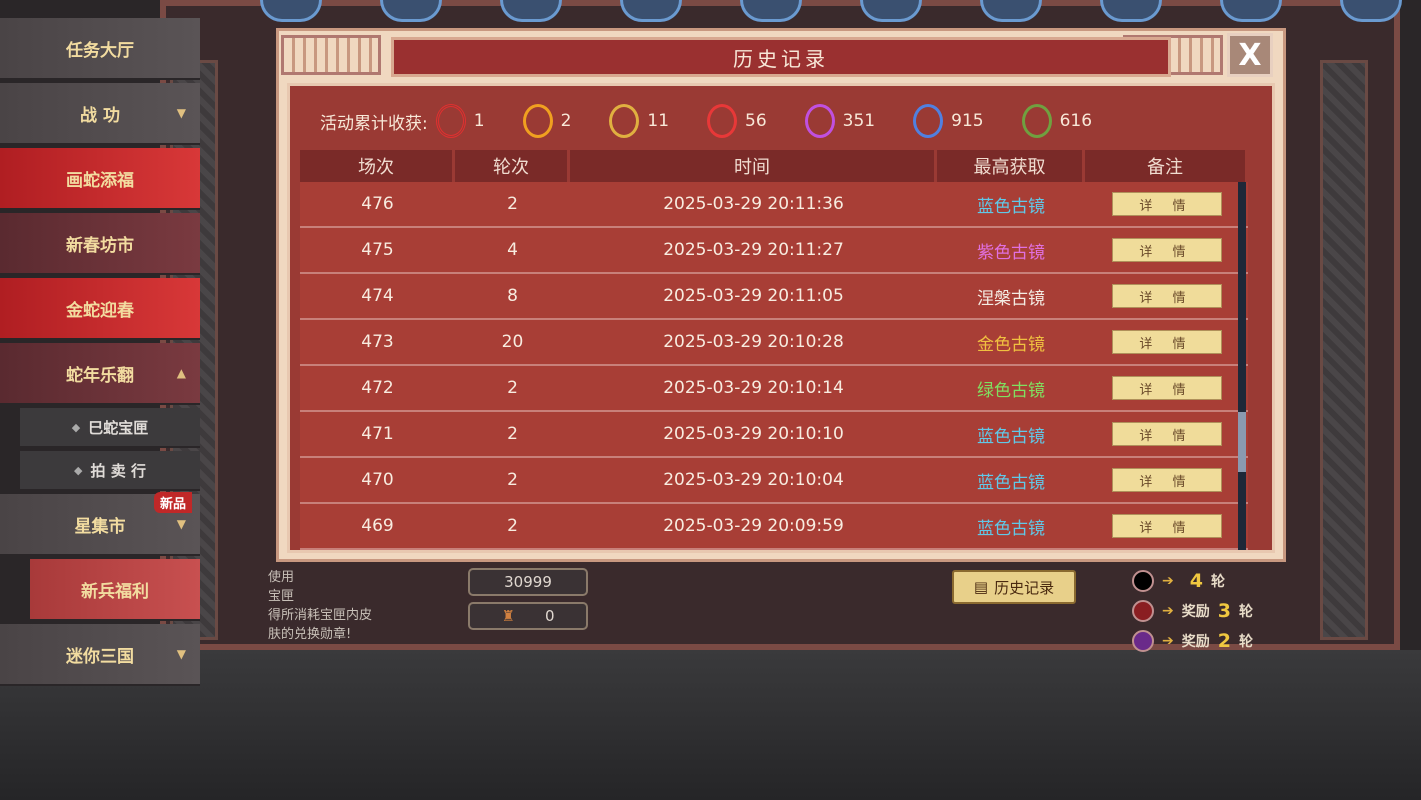 This screenshot has width=1421, height=800. I want to click on chevron-up-icon: ▲, so click(181, 373).